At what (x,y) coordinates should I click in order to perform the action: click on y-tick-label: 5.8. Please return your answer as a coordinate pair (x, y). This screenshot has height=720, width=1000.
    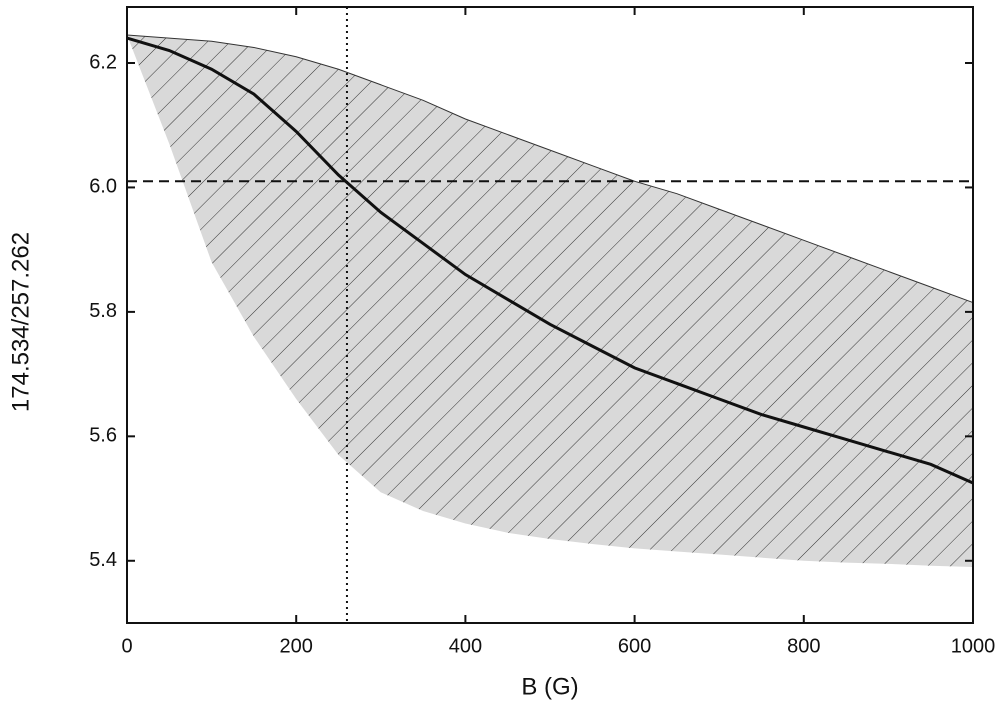
    Looking at the image, I should click on (103, 311).